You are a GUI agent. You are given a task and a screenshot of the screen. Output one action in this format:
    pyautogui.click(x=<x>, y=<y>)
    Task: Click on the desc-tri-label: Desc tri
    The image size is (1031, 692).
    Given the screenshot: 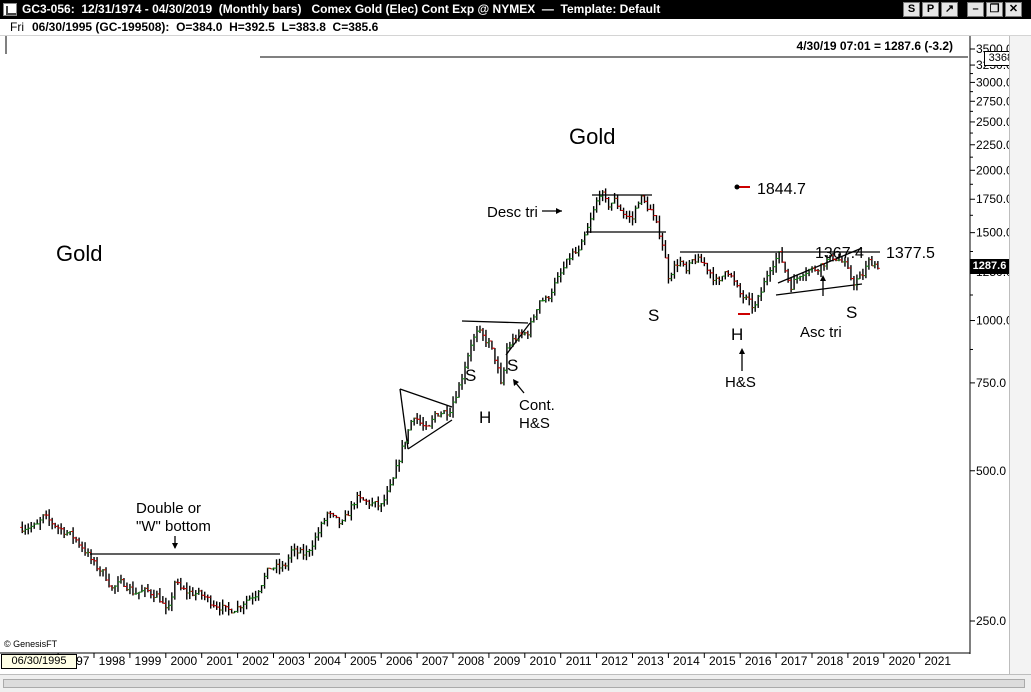 What is the action you would take?
    pyautogui.click(x=512, y=212)
    